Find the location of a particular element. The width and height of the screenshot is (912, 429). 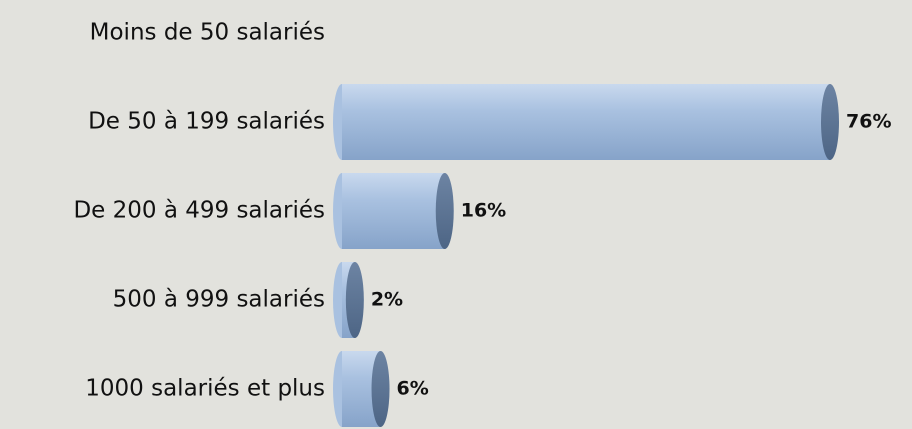

value-label: 76% is located at coordinates (868, 122).